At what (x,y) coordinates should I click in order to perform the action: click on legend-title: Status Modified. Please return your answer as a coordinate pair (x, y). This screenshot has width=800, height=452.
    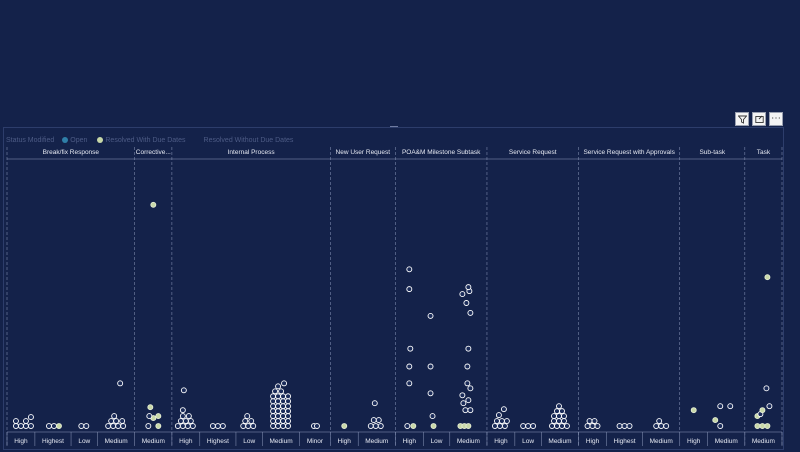
    Looking at the image, I should click on (30, 140).